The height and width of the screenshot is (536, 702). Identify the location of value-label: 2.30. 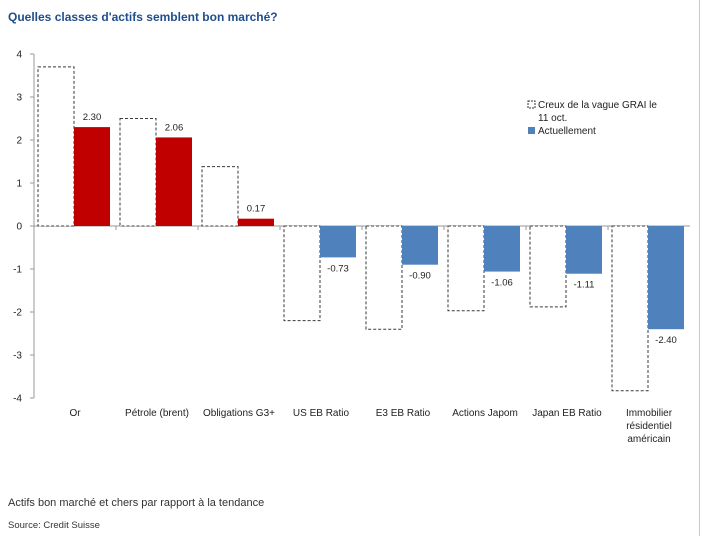
(92, 117).